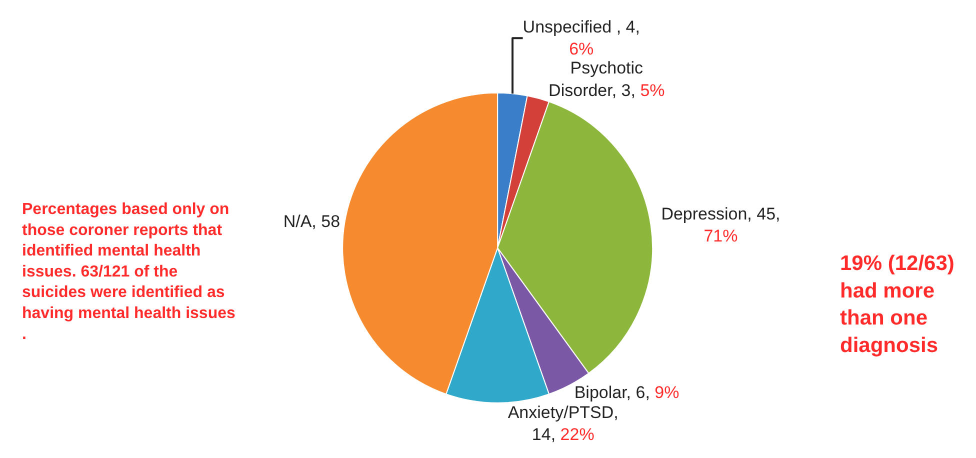 The image size is (976, 458). What do you see at coordinates (581, 38) in the screenshot?
I see `slice-label: Unspecified , 4, 6%` at bounding box center [581, 38].